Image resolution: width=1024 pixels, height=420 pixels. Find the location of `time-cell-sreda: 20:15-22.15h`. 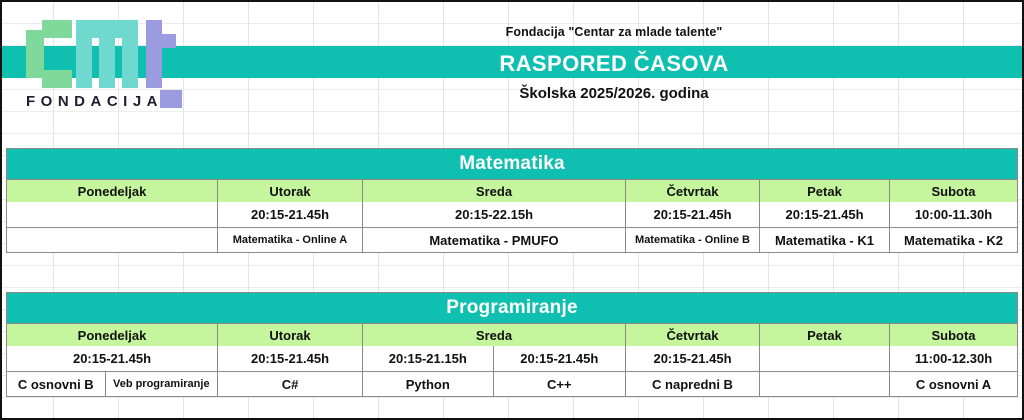

time-cell-sreda: 20:15-22.15h is located at coordinates (494, 214).